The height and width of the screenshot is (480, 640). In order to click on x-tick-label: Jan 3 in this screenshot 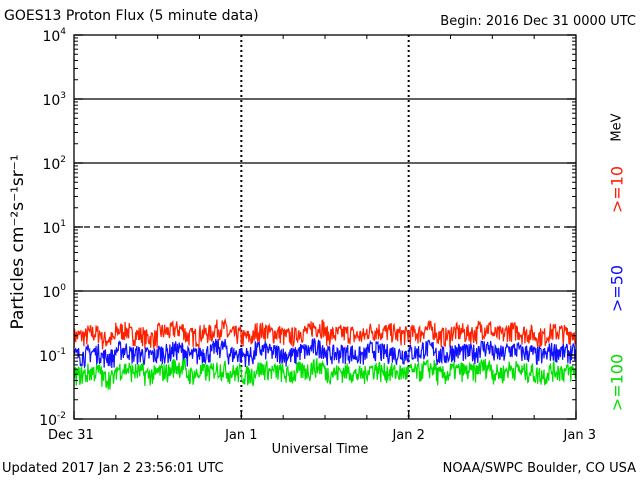, I will do `click(579, 435)`.